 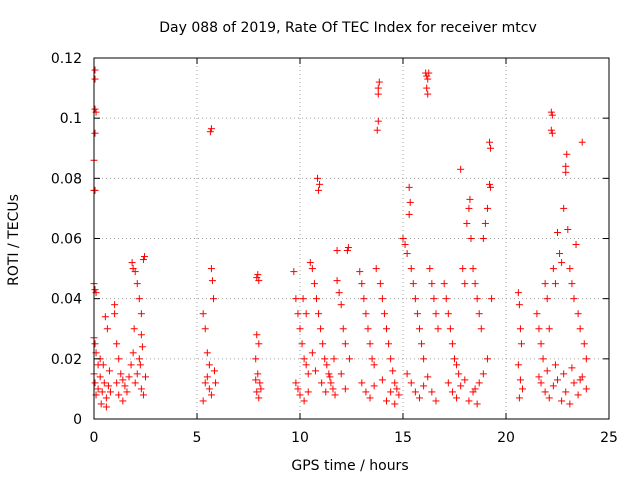 I want to click on x-tick-label: 15, so click(x=403, y=438).